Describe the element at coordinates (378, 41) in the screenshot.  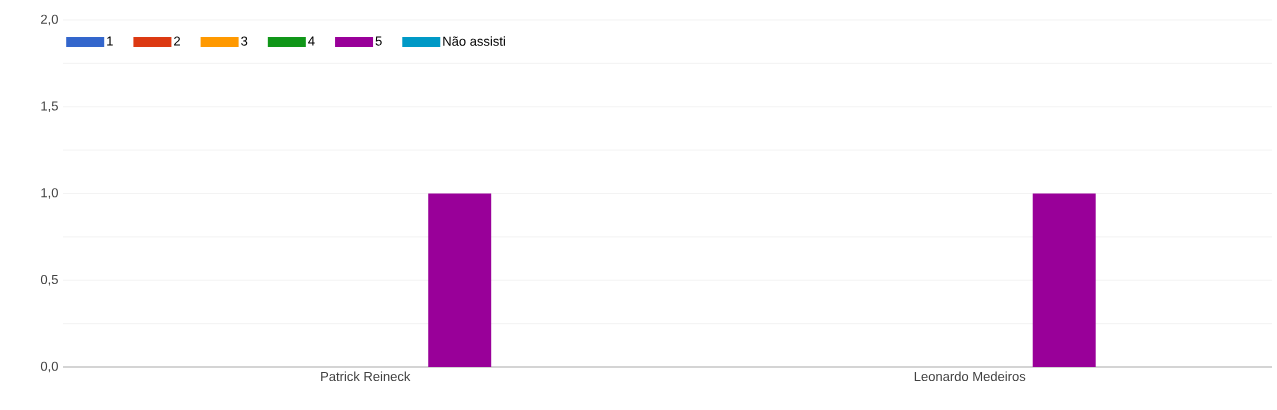
I see `legend-label: 5` at that location.